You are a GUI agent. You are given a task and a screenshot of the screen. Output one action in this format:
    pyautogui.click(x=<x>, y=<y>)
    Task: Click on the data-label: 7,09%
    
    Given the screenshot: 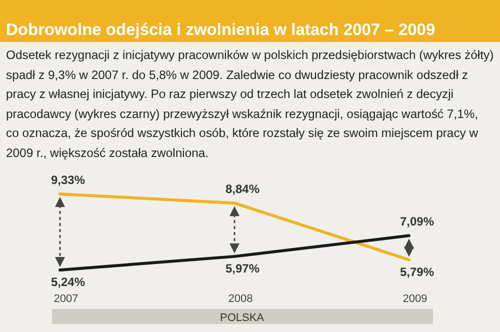 What is the action you would take?
    pyautogui.click(x=417, y=221)
    